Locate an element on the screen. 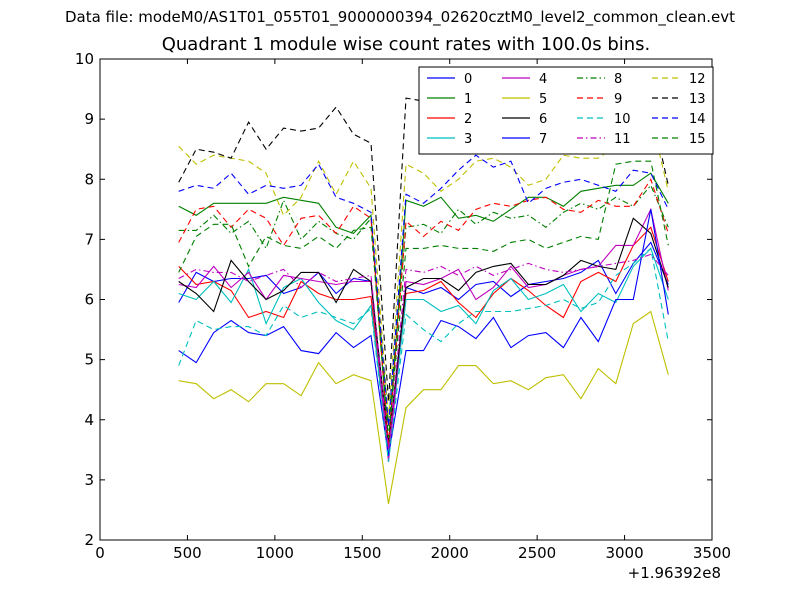 This screenshot has height=600, width=800. y-tick-label: 5 is located at coordinates (89, 360).